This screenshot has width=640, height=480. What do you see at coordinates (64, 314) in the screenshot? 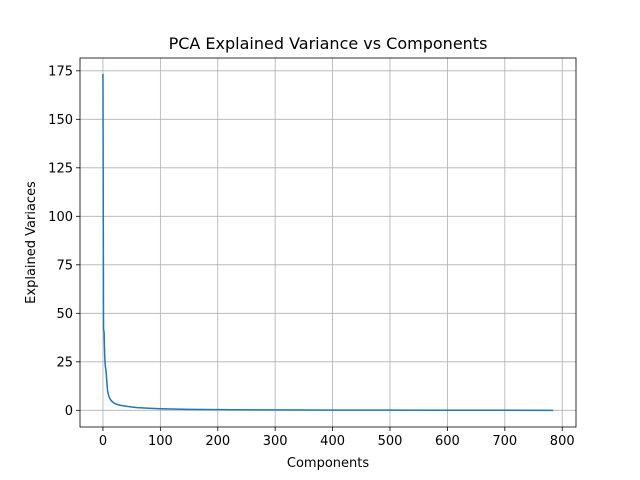
I see `y-tick-label: 50` at bounding box center [64, 314].